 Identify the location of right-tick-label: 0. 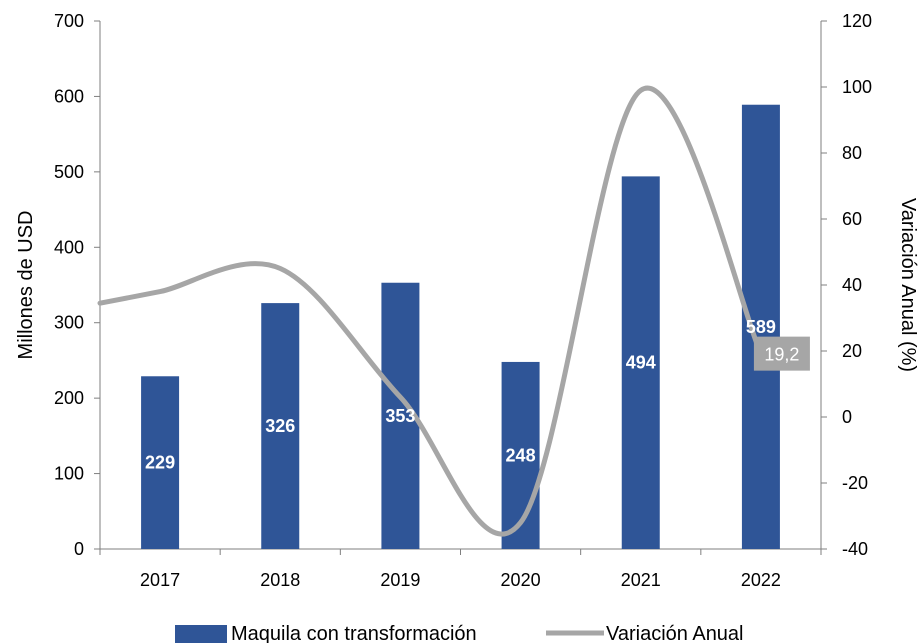
(847, 417).